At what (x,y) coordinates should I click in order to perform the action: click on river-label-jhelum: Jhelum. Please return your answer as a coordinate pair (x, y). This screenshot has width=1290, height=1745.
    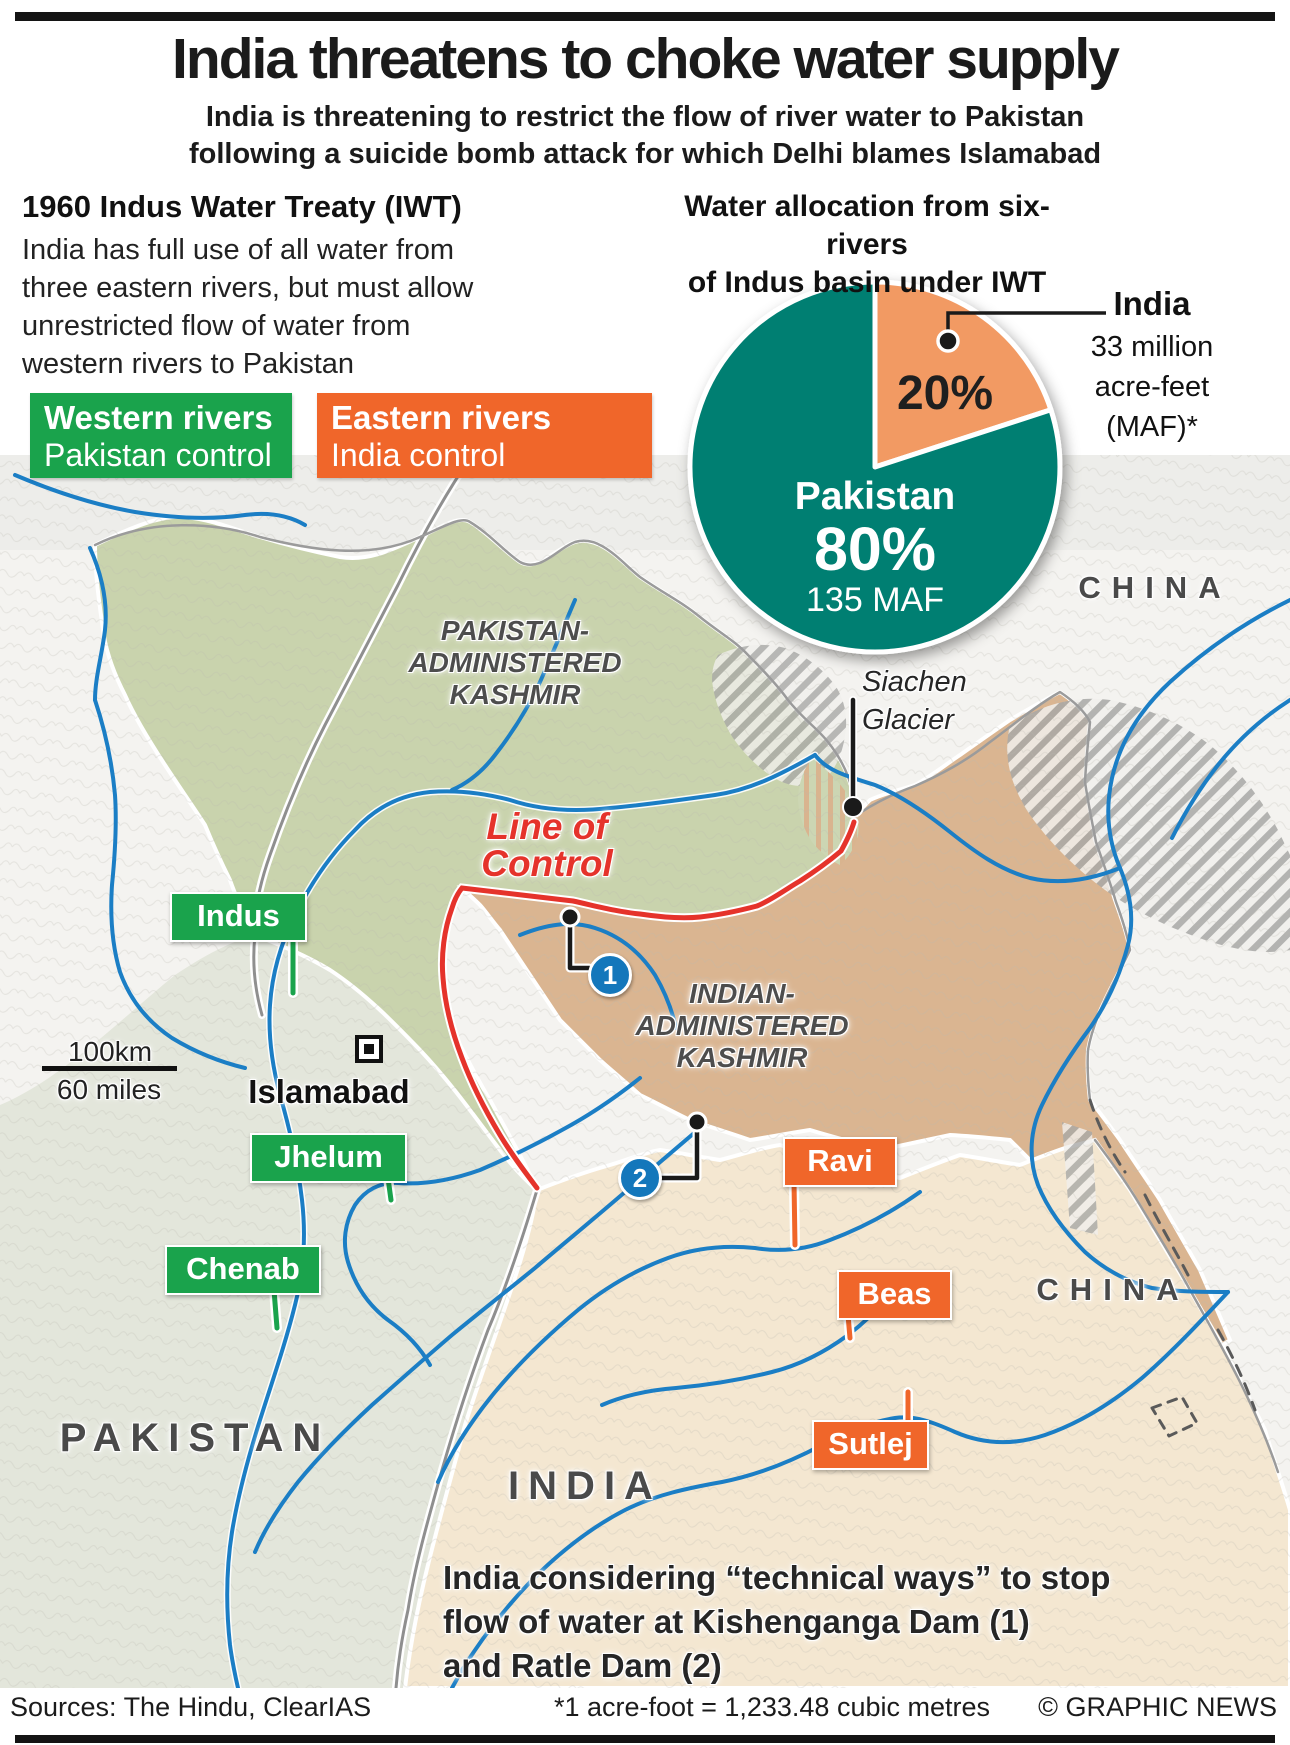
    Looking at the image, I should click on (328, 1158).